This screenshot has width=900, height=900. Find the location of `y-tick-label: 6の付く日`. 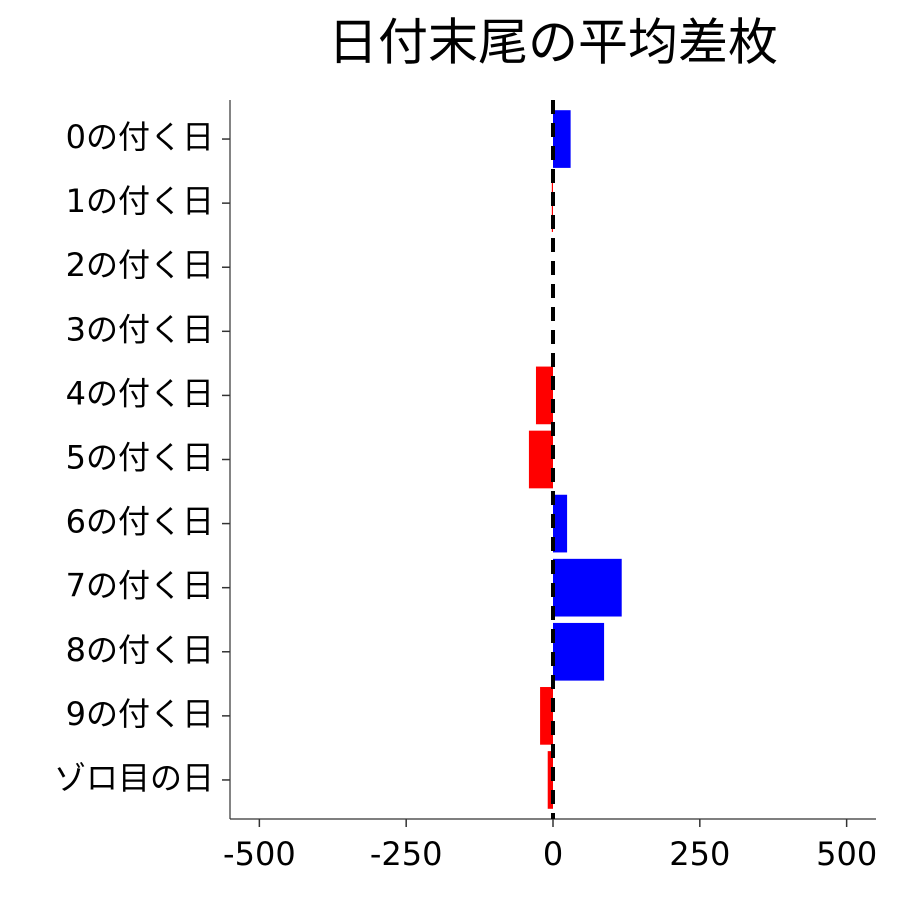

y-tick-label: 6の付く日 is located at coordinates (140, 522).